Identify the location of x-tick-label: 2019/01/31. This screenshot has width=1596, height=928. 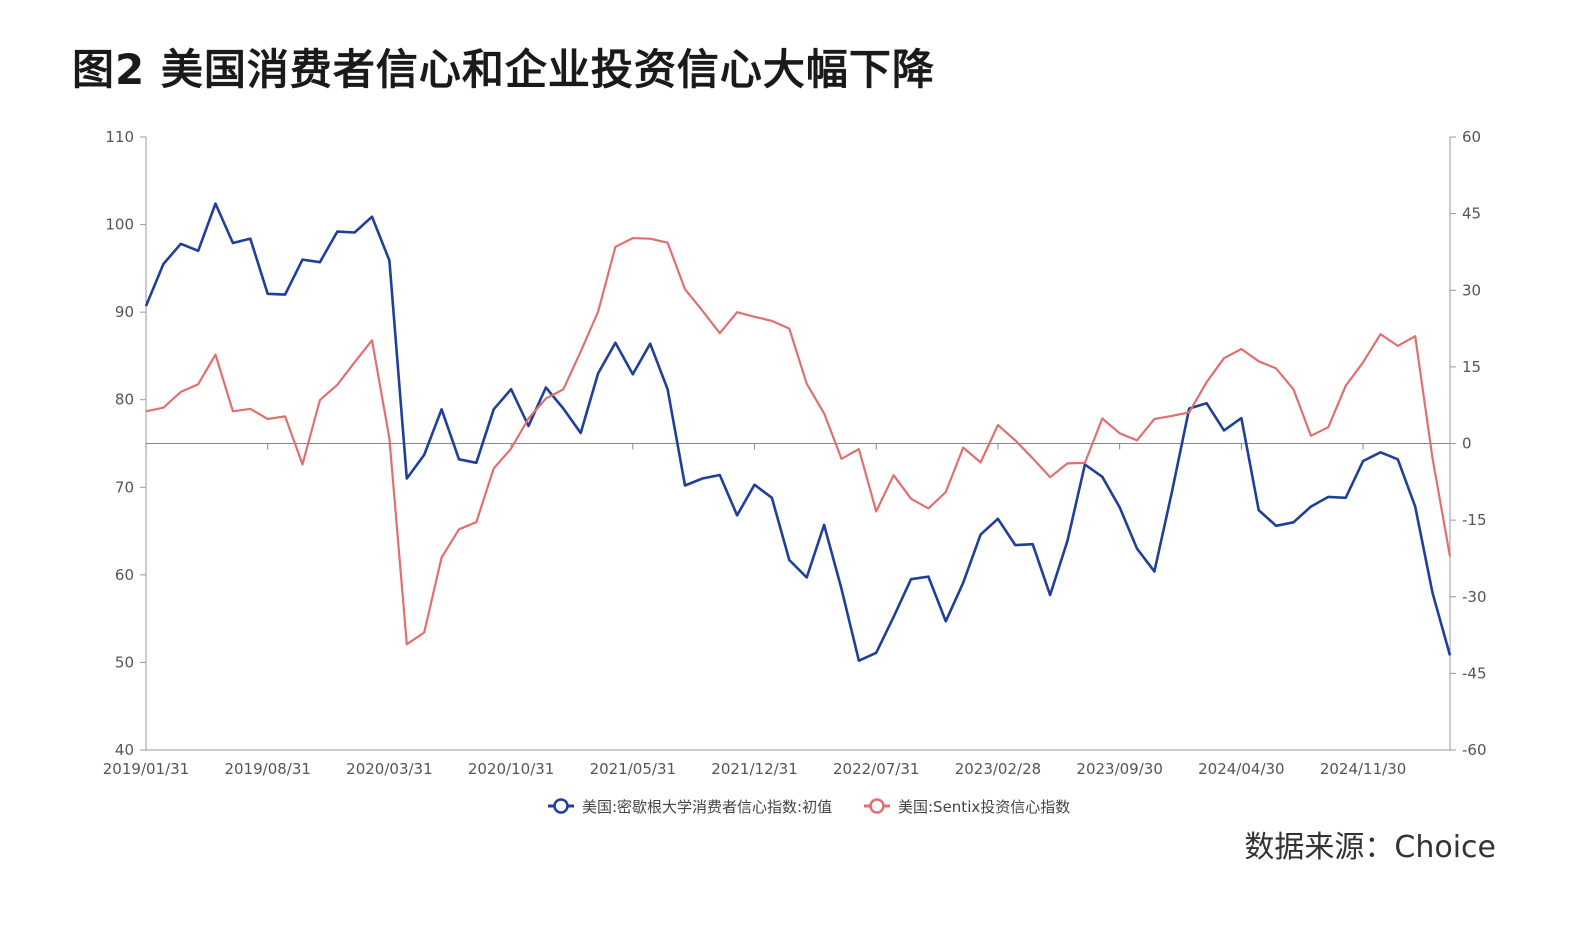
(146, 769).